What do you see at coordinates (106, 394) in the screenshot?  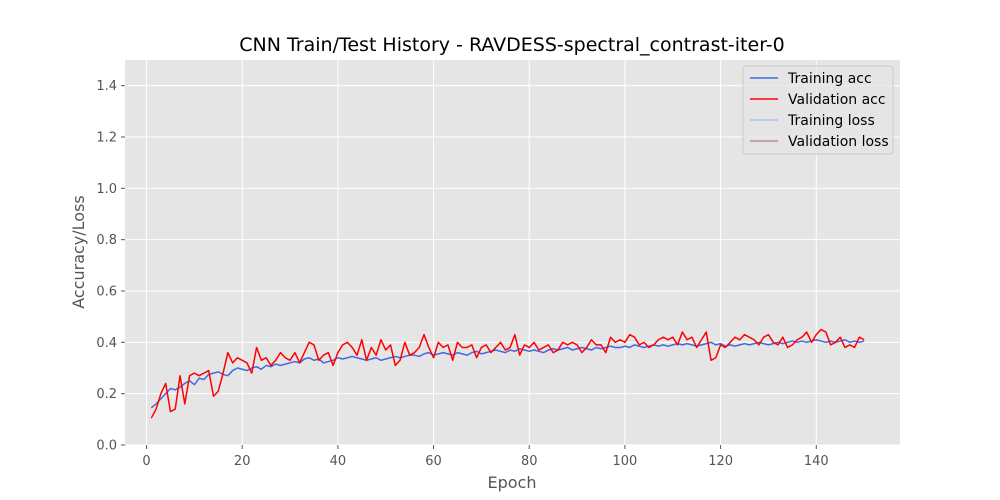 I see `y-tick-label: 0.2` at bounding box center [106, 394].